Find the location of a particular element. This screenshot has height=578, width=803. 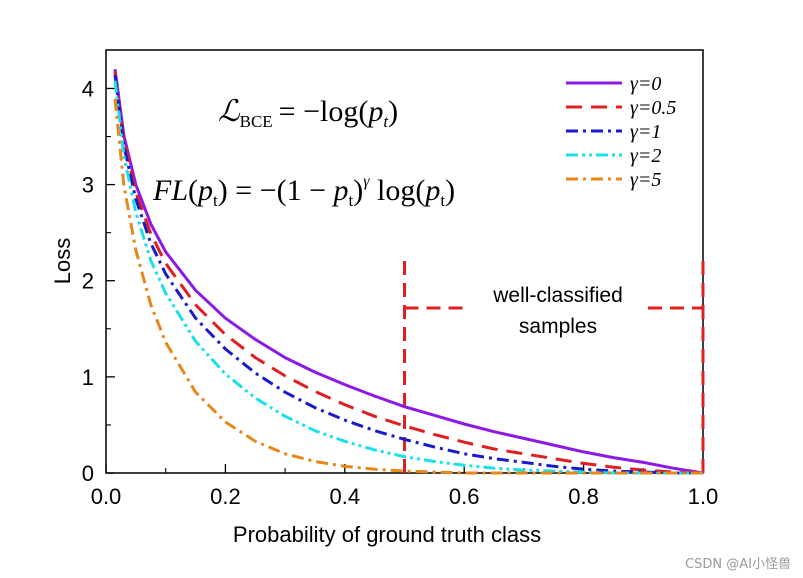

y-tick-label-4: 4 is located at coordinates (88, 88).